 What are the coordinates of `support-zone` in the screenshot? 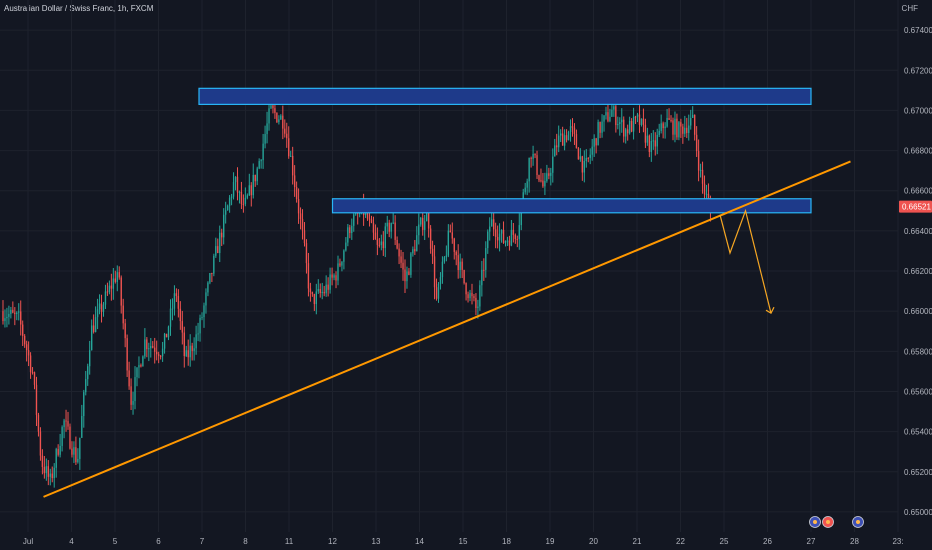 It's located at (571, 206).